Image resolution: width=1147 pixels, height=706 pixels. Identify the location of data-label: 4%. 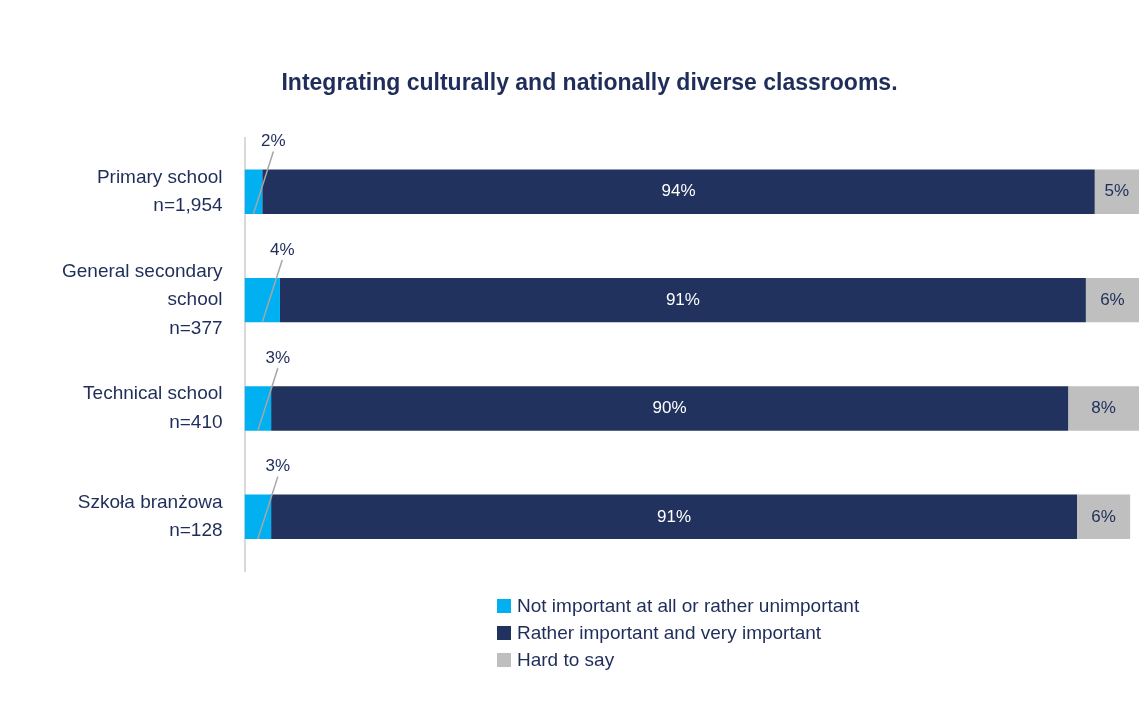
(282, 249).